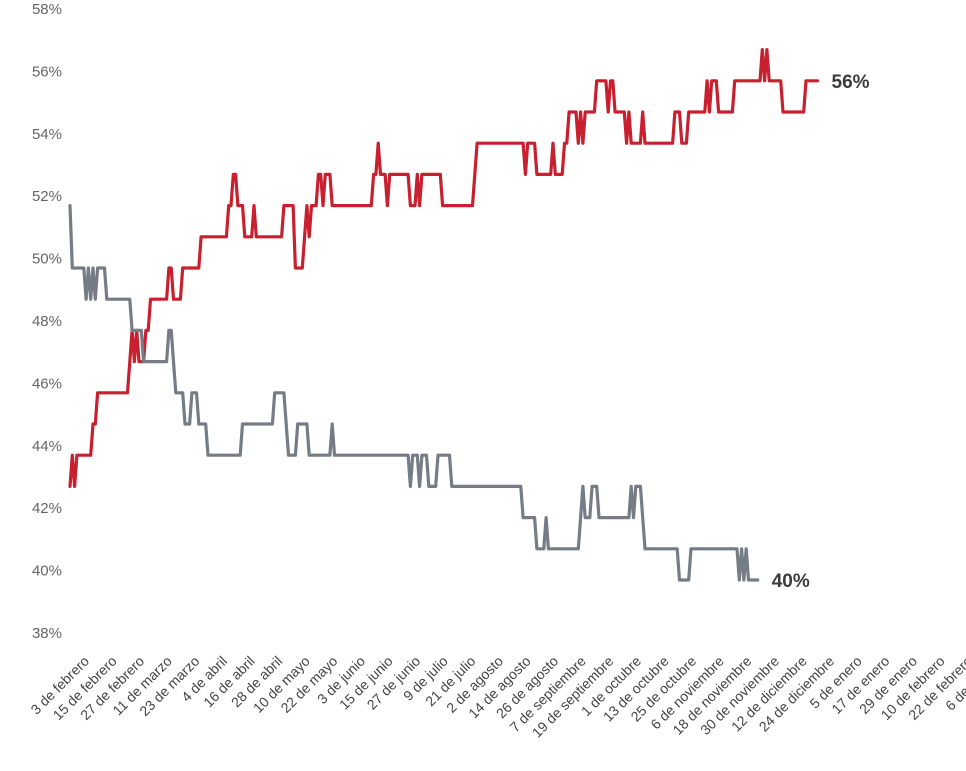 This screenshot has width=966, height=771. What do you see at coordinates (47, 259) in the screenshot?
I see `y-tick-label: 50%` at bounding box center [47, 259].